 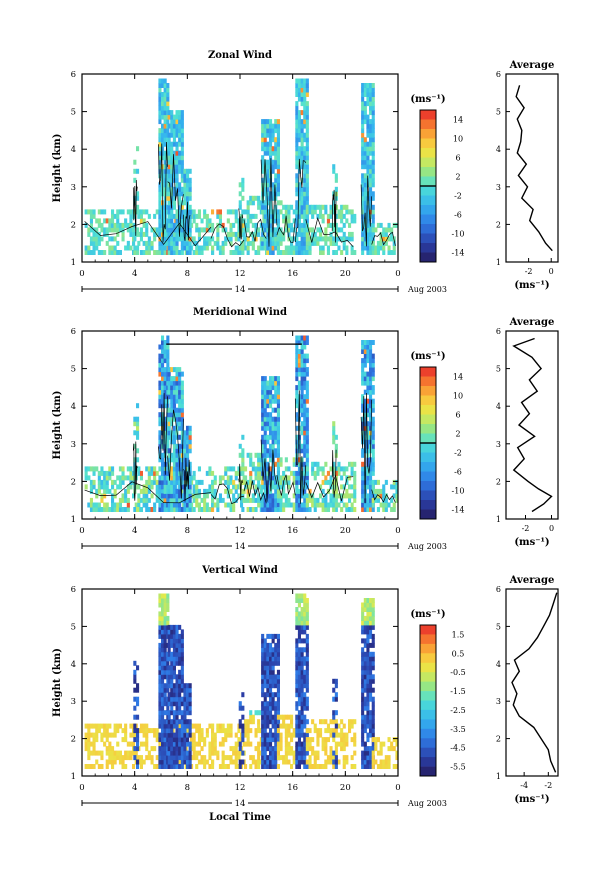 I want to click on avg-y-tick-label: 5, so click(x=498, y=369).